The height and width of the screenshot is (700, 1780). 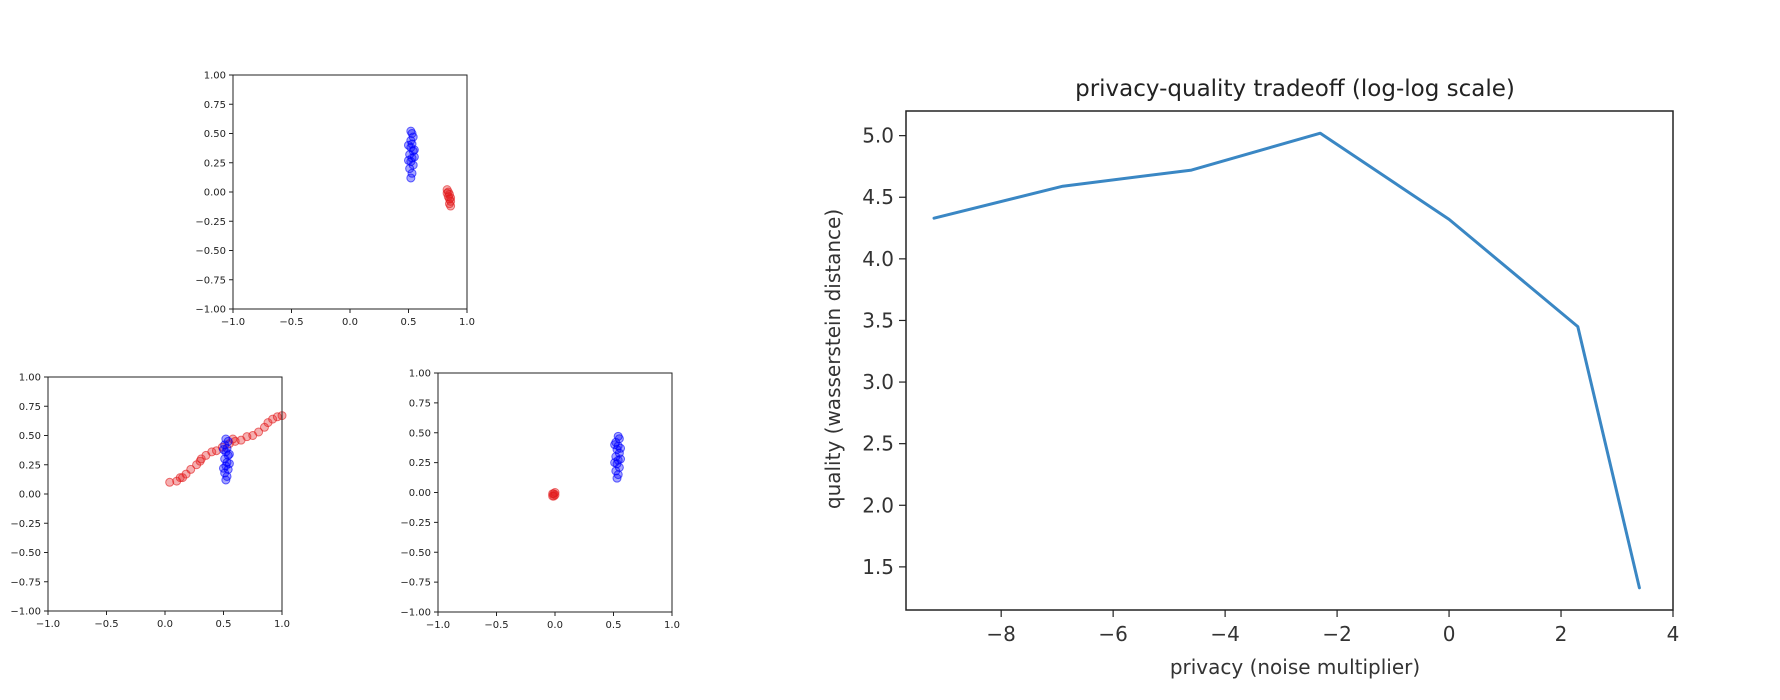 I want to click on x-tick-label: 4, so click(x=1673, y=634).